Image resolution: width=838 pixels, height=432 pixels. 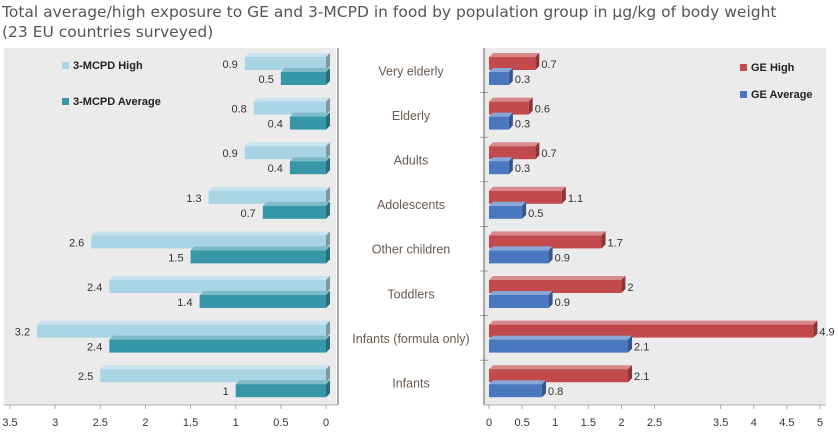 What do you see at coordinates (411, 71) in the screenshot?
I see `category-label-very-elderly: Very elderly` at bounding box center [411, 71].